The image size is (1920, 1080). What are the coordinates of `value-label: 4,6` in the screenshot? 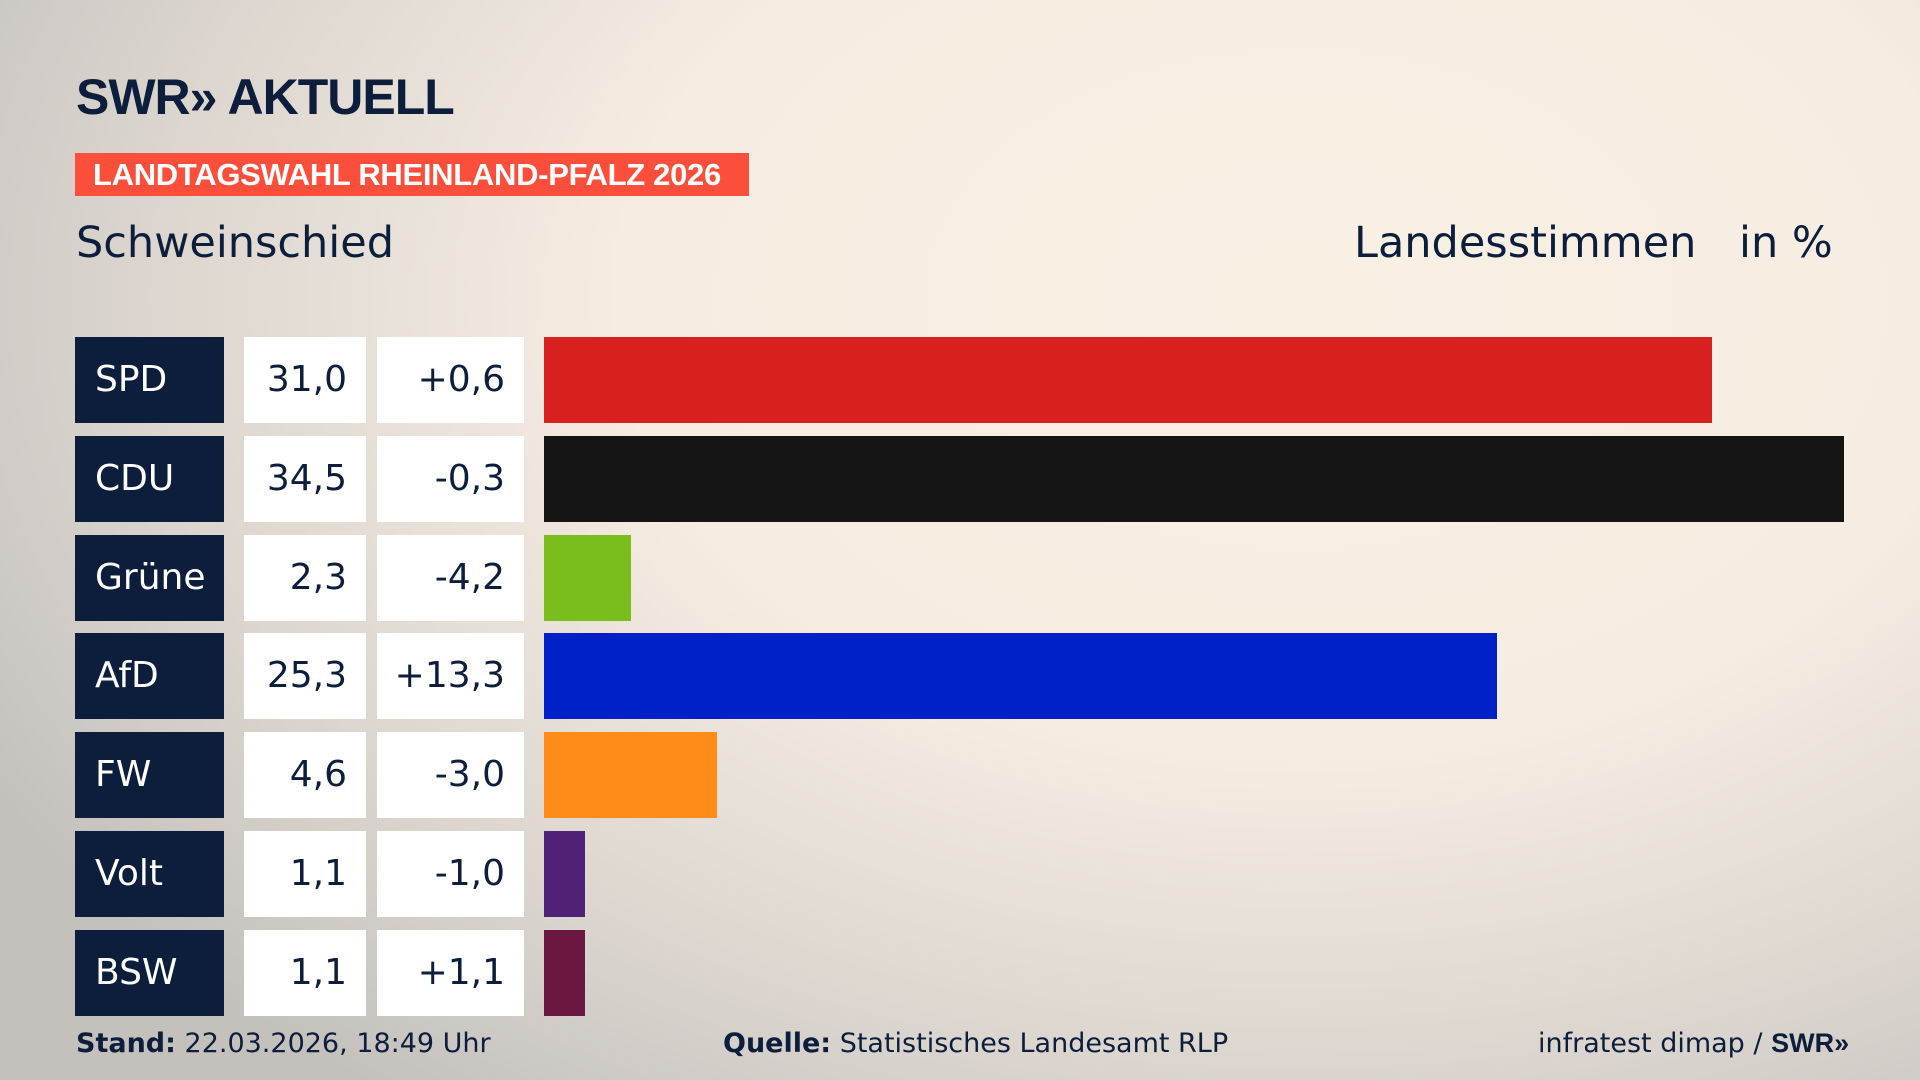 It's located at (305, 775).